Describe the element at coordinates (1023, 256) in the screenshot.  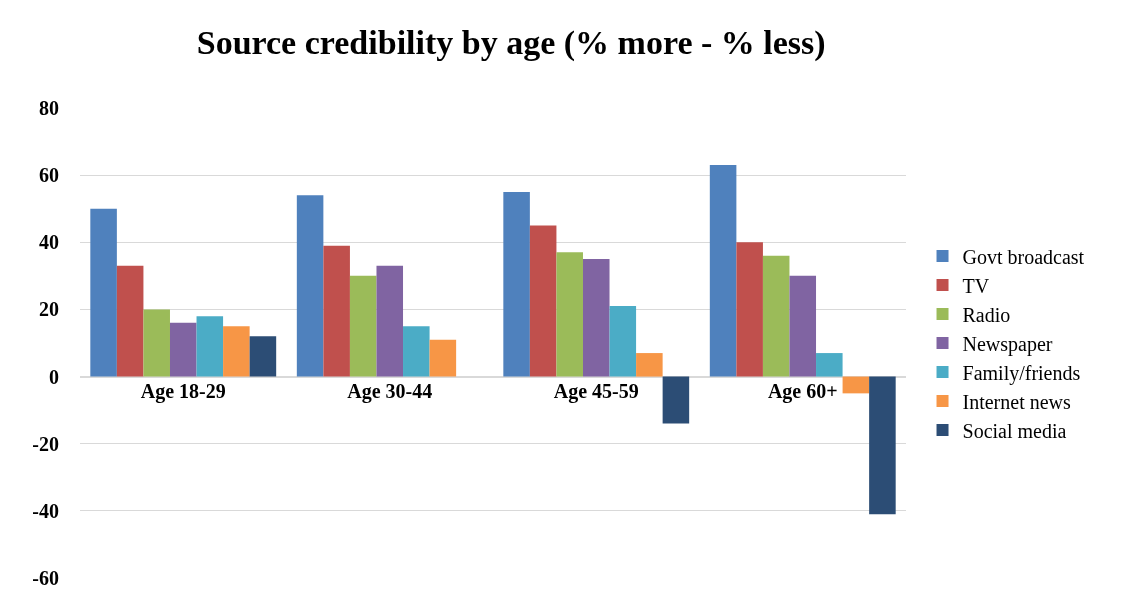
I see `legend-label: Govt broadcast` at that location.